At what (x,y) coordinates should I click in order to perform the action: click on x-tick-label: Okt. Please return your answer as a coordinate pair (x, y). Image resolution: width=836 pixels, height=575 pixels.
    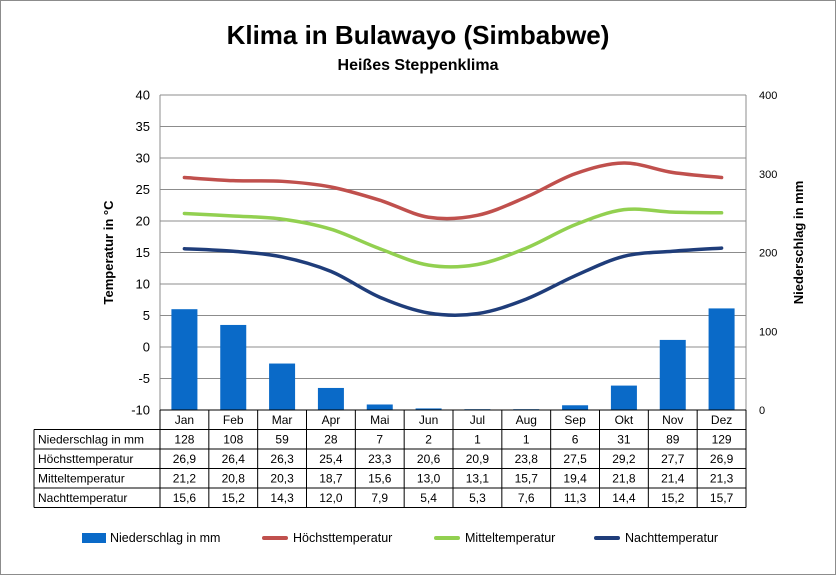
    Looking at the image, I should click on (624, 420).